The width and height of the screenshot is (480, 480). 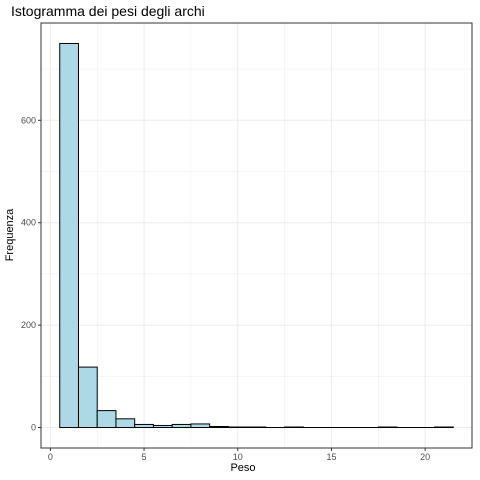 I want to click on y-tick-label: 0, so click(x=33, y=428).